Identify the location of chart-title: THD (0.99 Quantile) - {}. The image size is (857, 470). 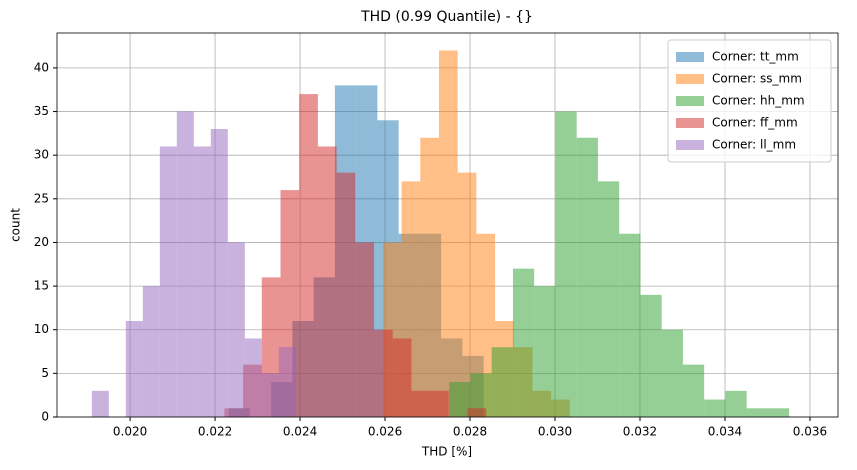
(446, 17).